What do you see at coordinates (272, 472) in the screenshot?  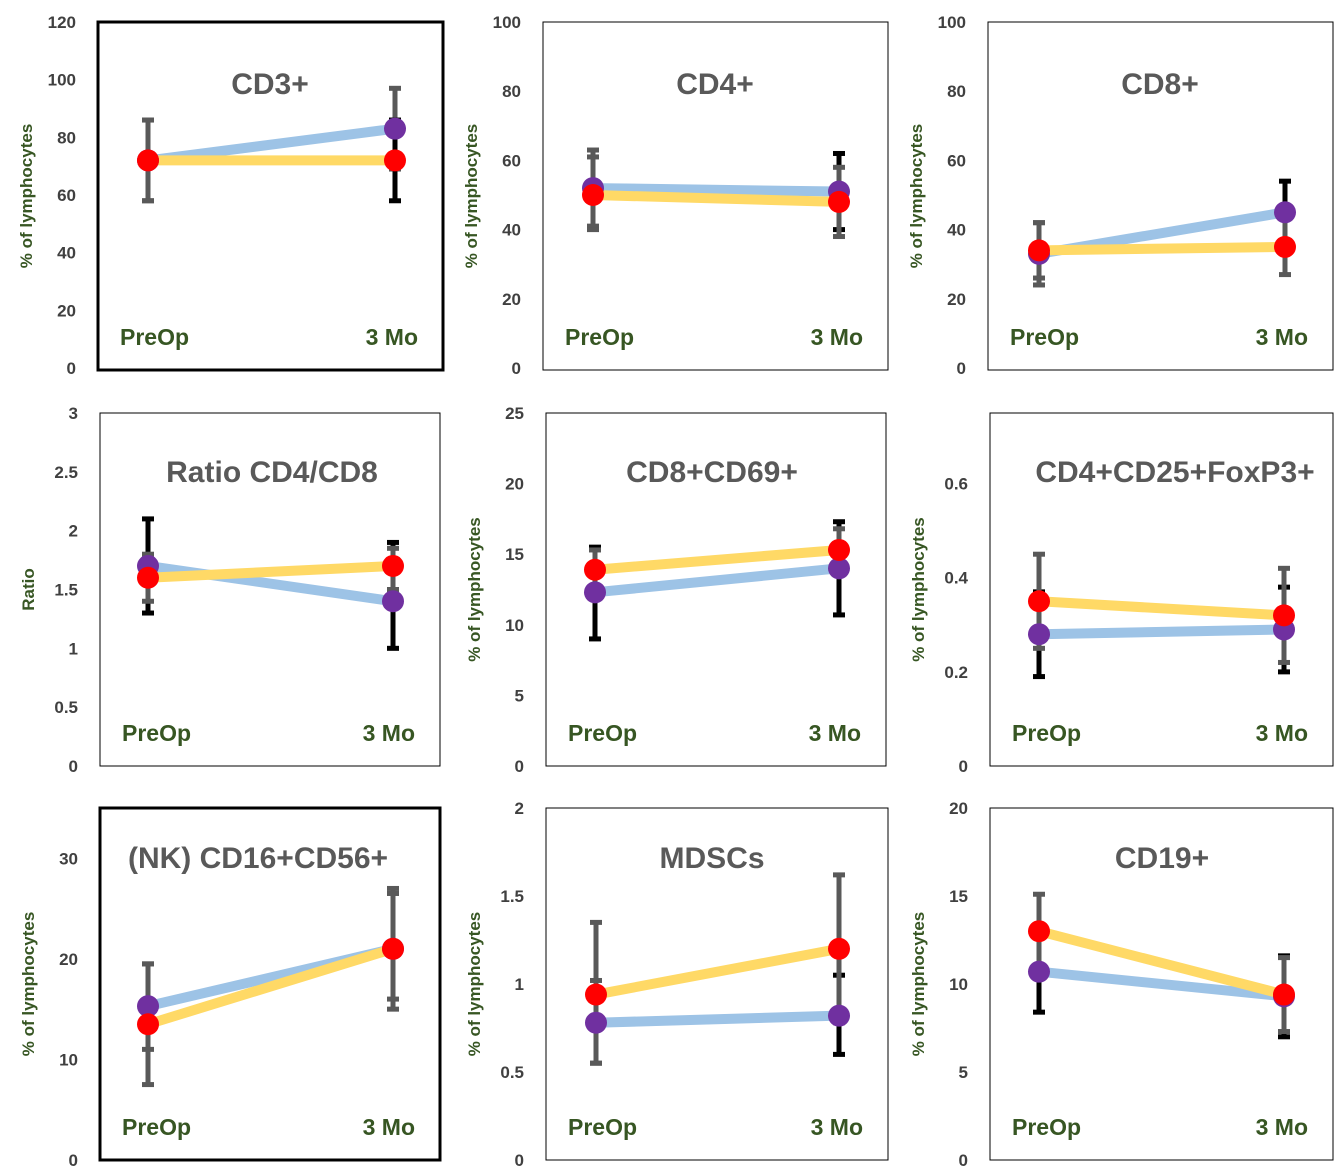 I see `chart-title: Ratio CD4/CD8` at bounding box center [272, 472].